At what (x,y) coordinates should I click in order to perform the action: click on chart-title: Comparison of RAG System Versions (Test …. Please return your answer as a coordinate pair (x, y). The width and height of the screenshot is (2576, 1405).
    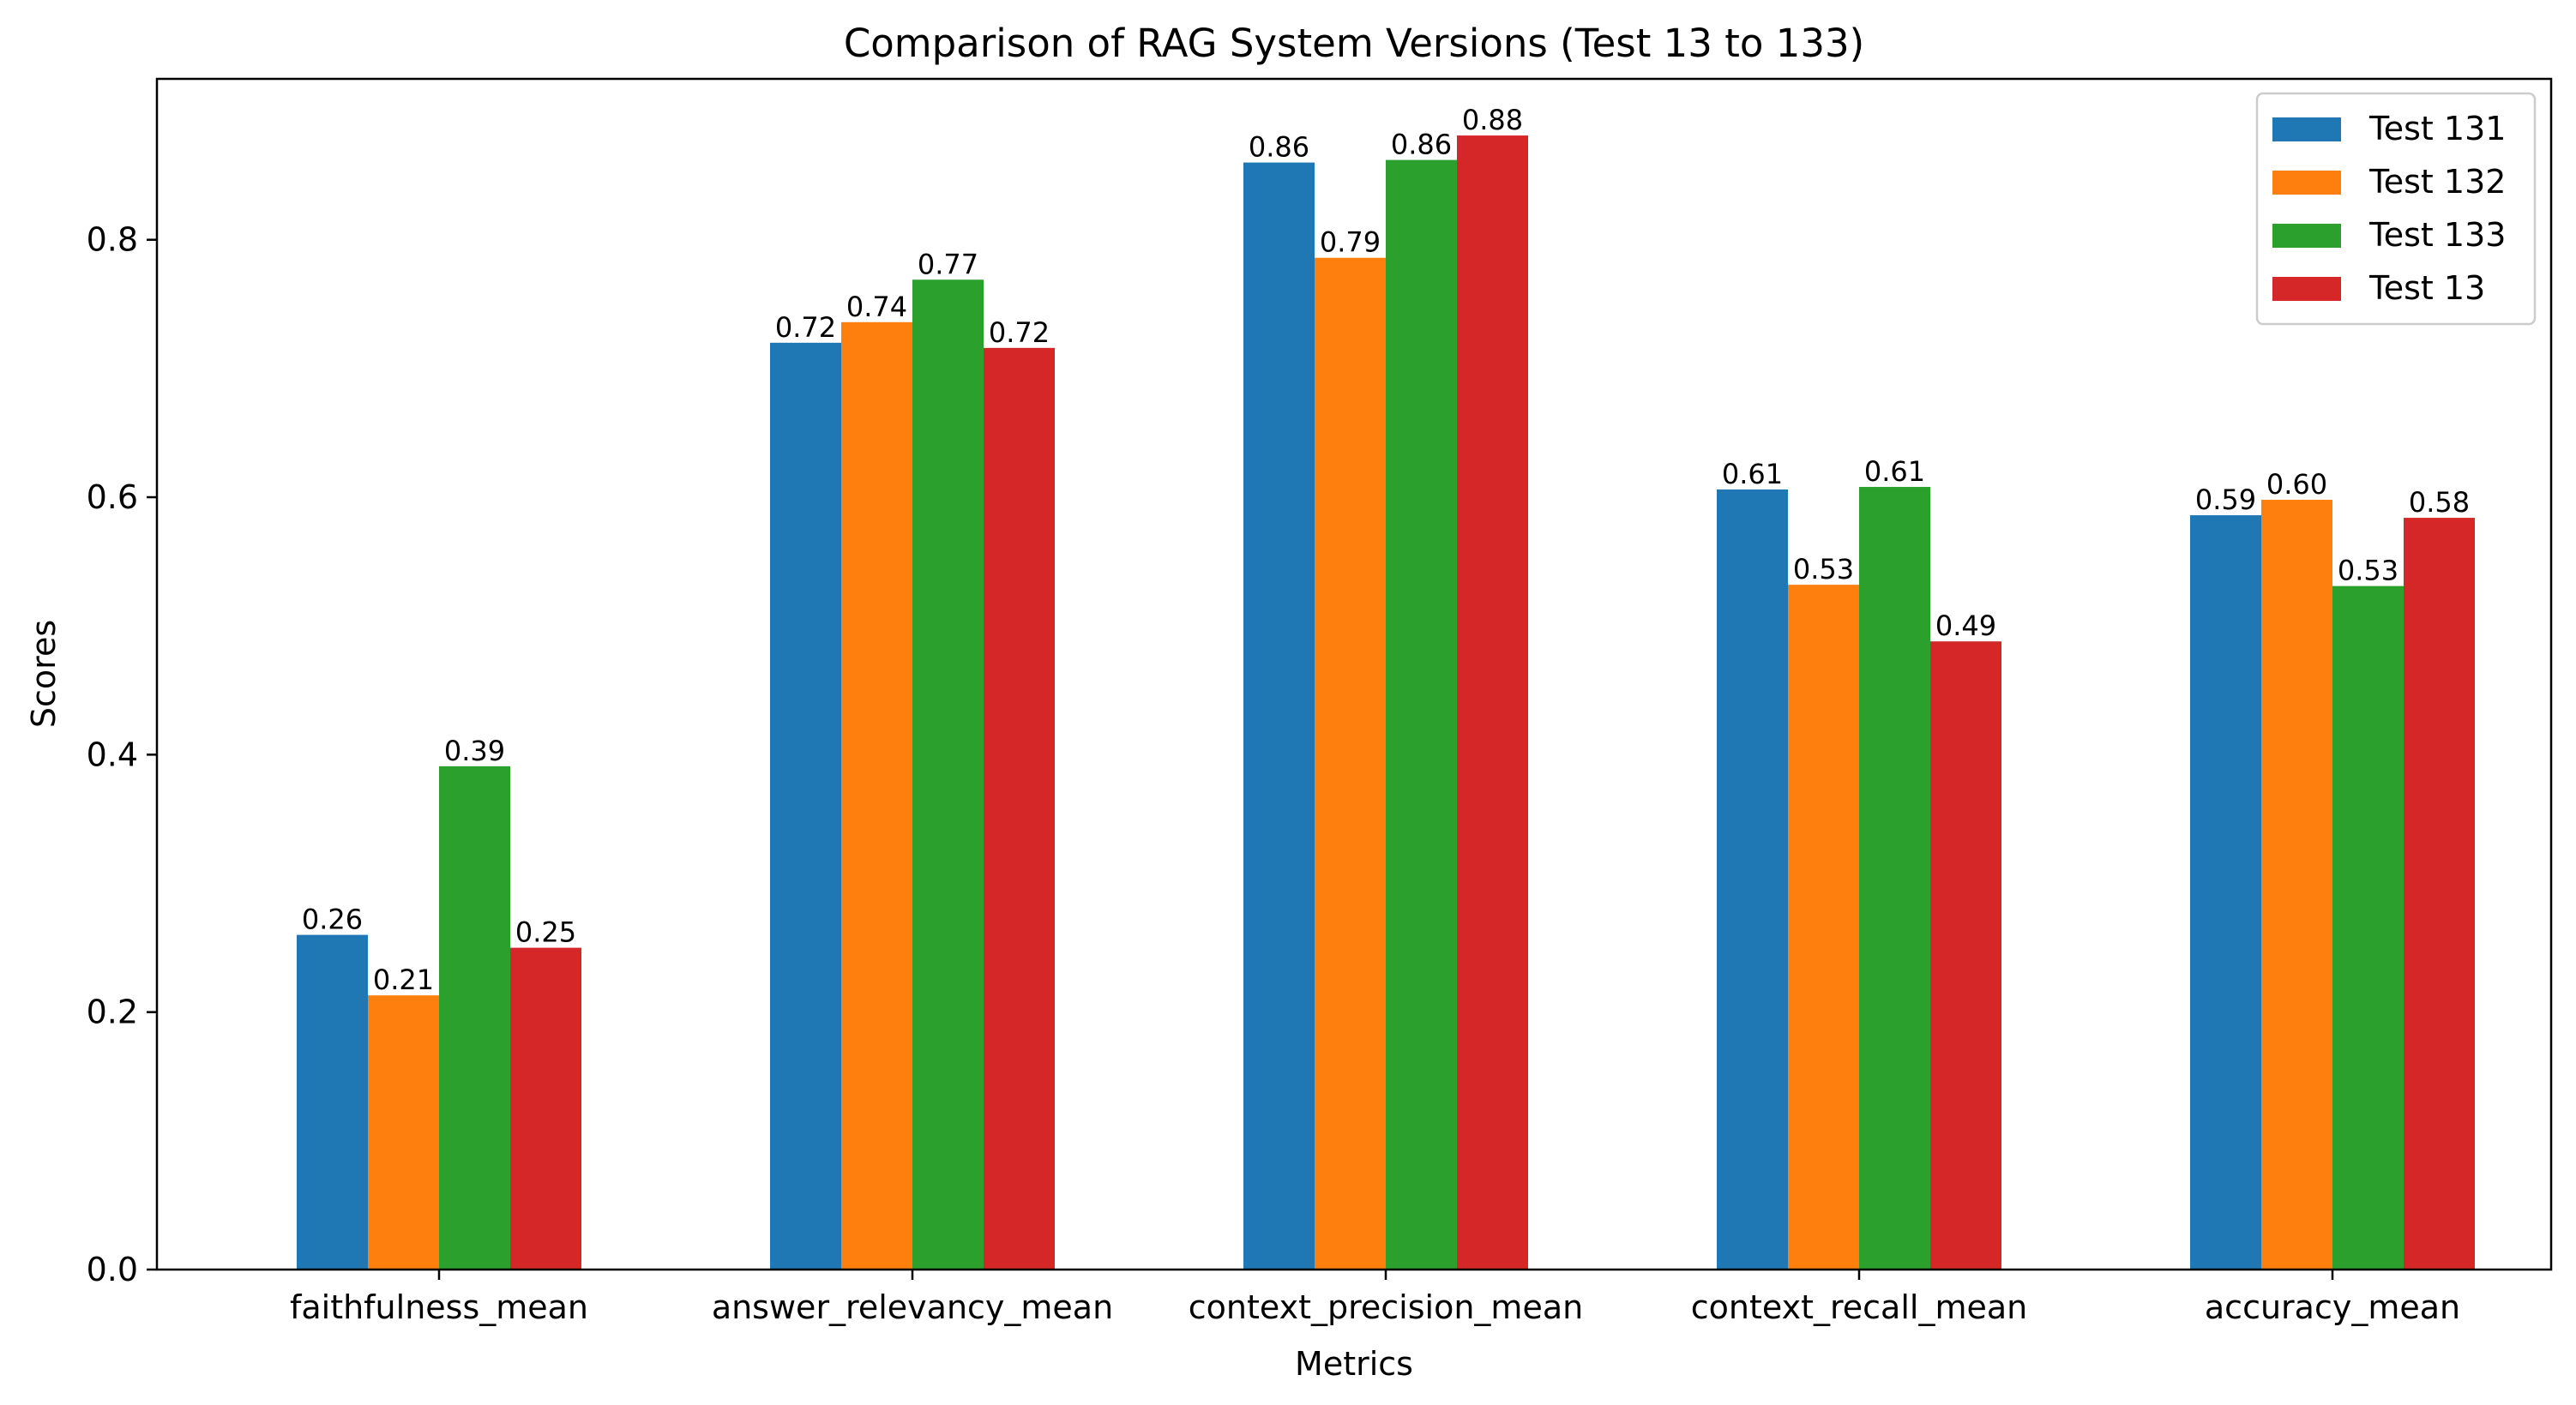
    Looking at the image, I should click on (1354, 44).